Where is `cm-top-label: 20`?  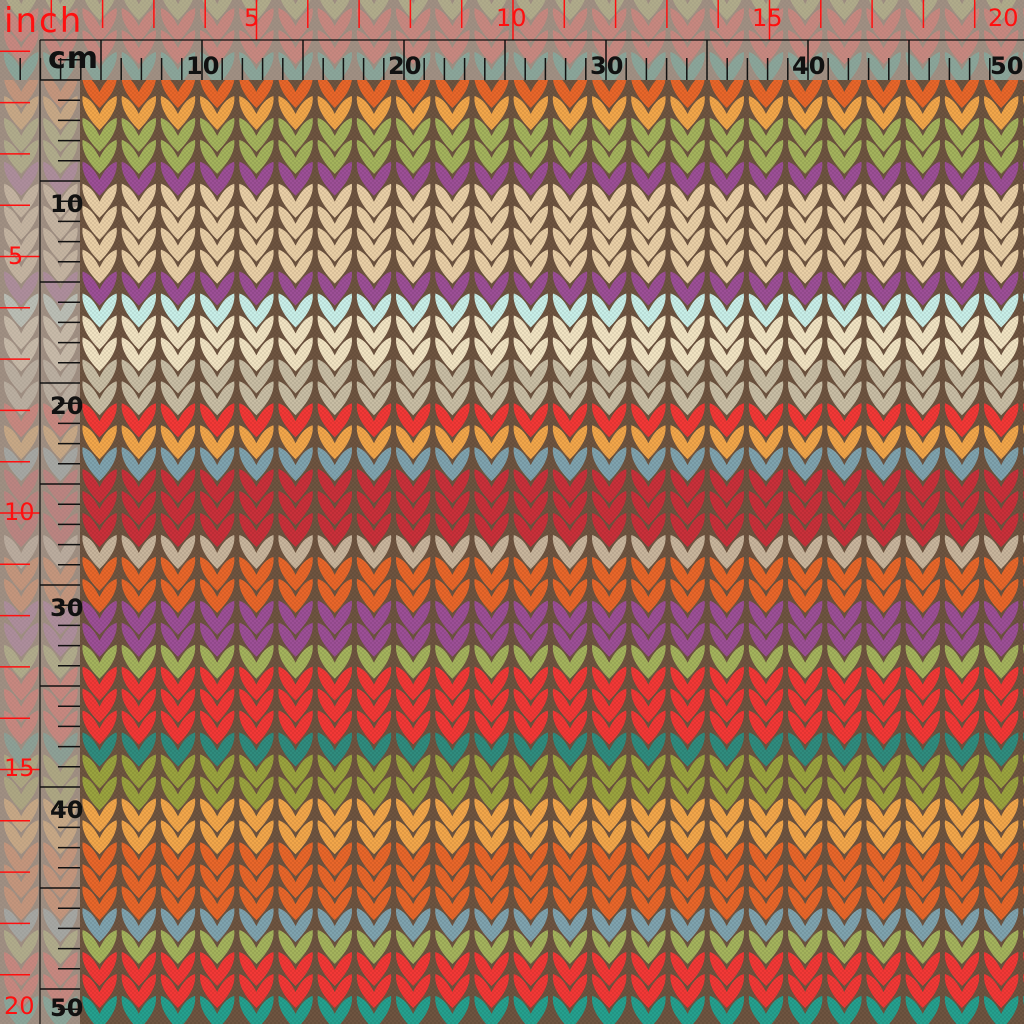
cm-top-label: 20 is located at coordinates (405, 66).